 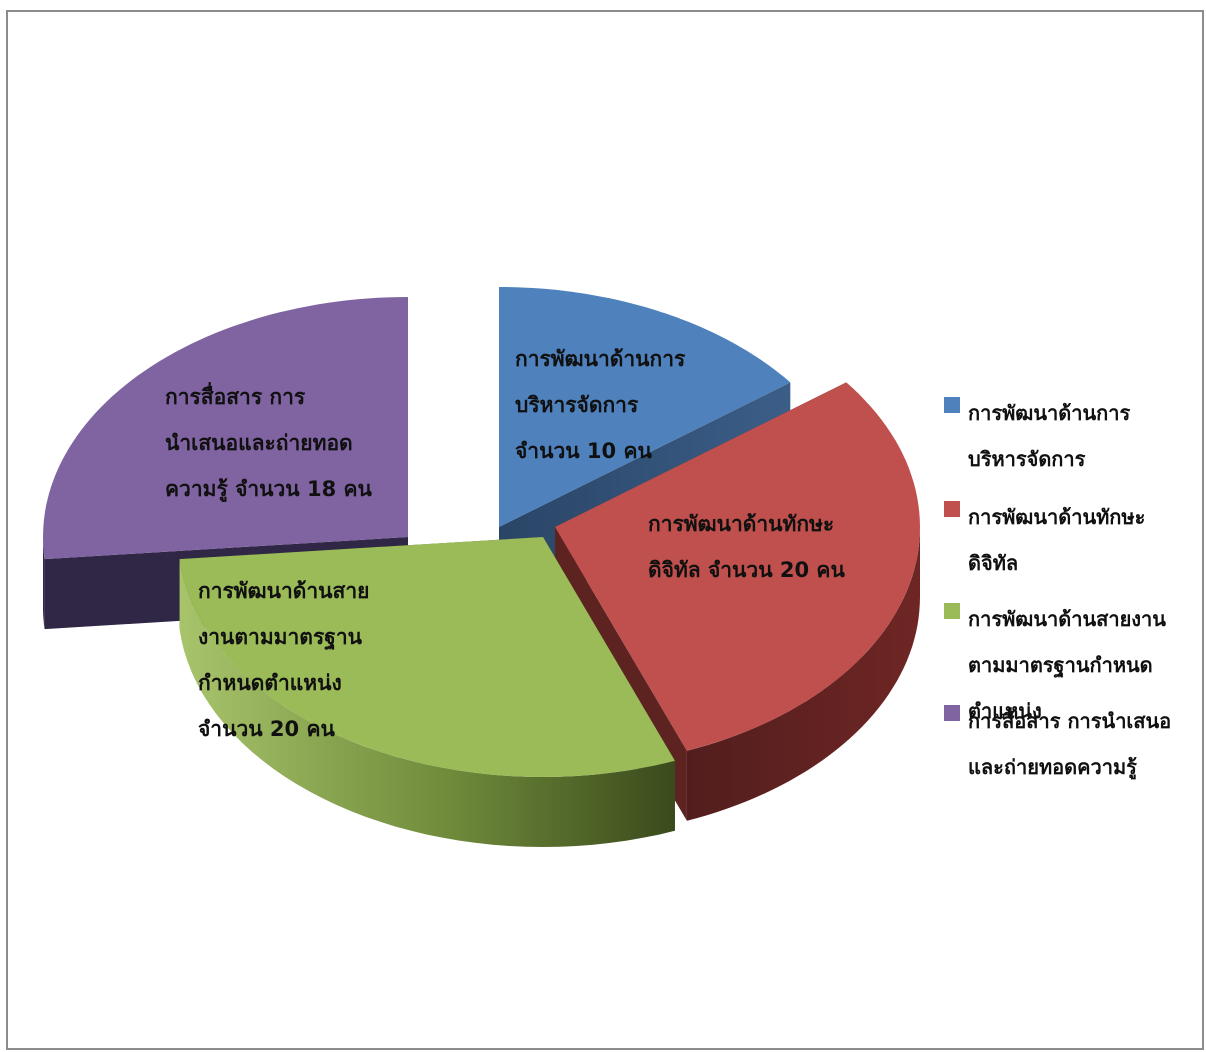 I want to click on pie-slice-digital-skills-side, so click(x=803, y=674).